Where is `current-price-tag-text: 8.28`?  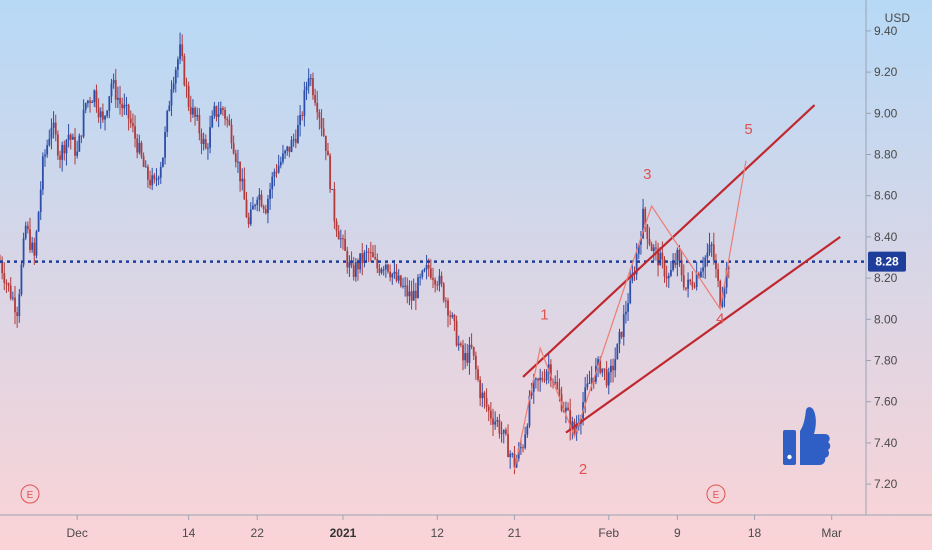 current-price-tag-text: 8.28 is located at coordinates (887, 262).